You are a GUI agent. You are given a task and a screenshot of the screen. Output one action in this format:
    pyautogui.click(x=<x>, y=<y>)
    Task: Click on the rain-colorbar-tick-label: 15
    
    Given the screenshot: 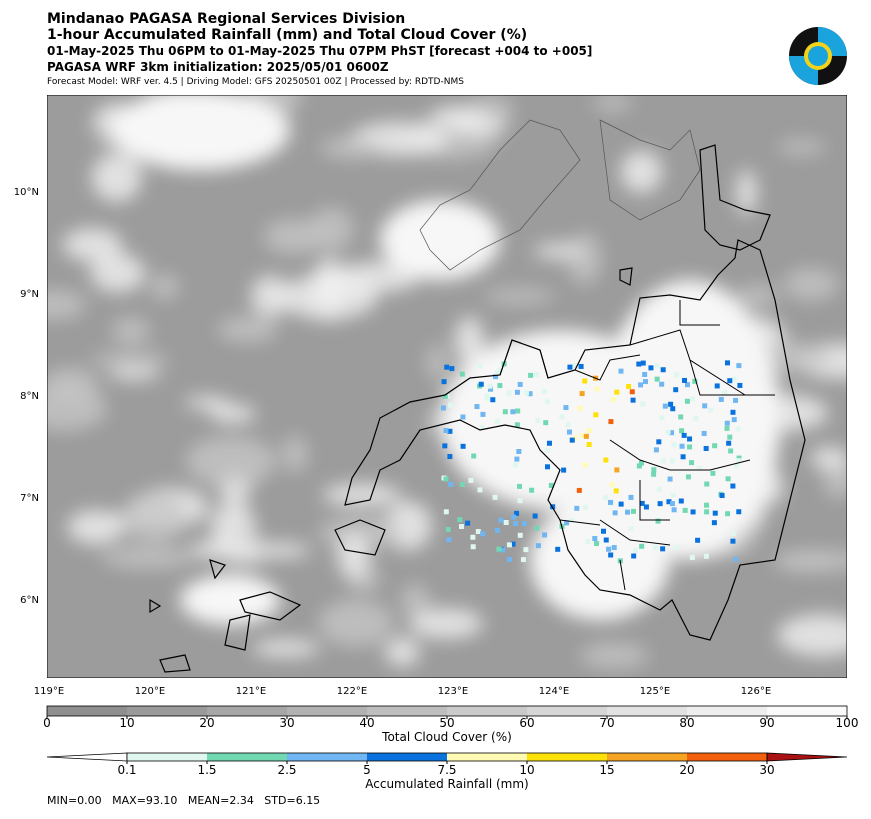 What is the action you would take?
    pyautogui.click(x=606, y=770)
    